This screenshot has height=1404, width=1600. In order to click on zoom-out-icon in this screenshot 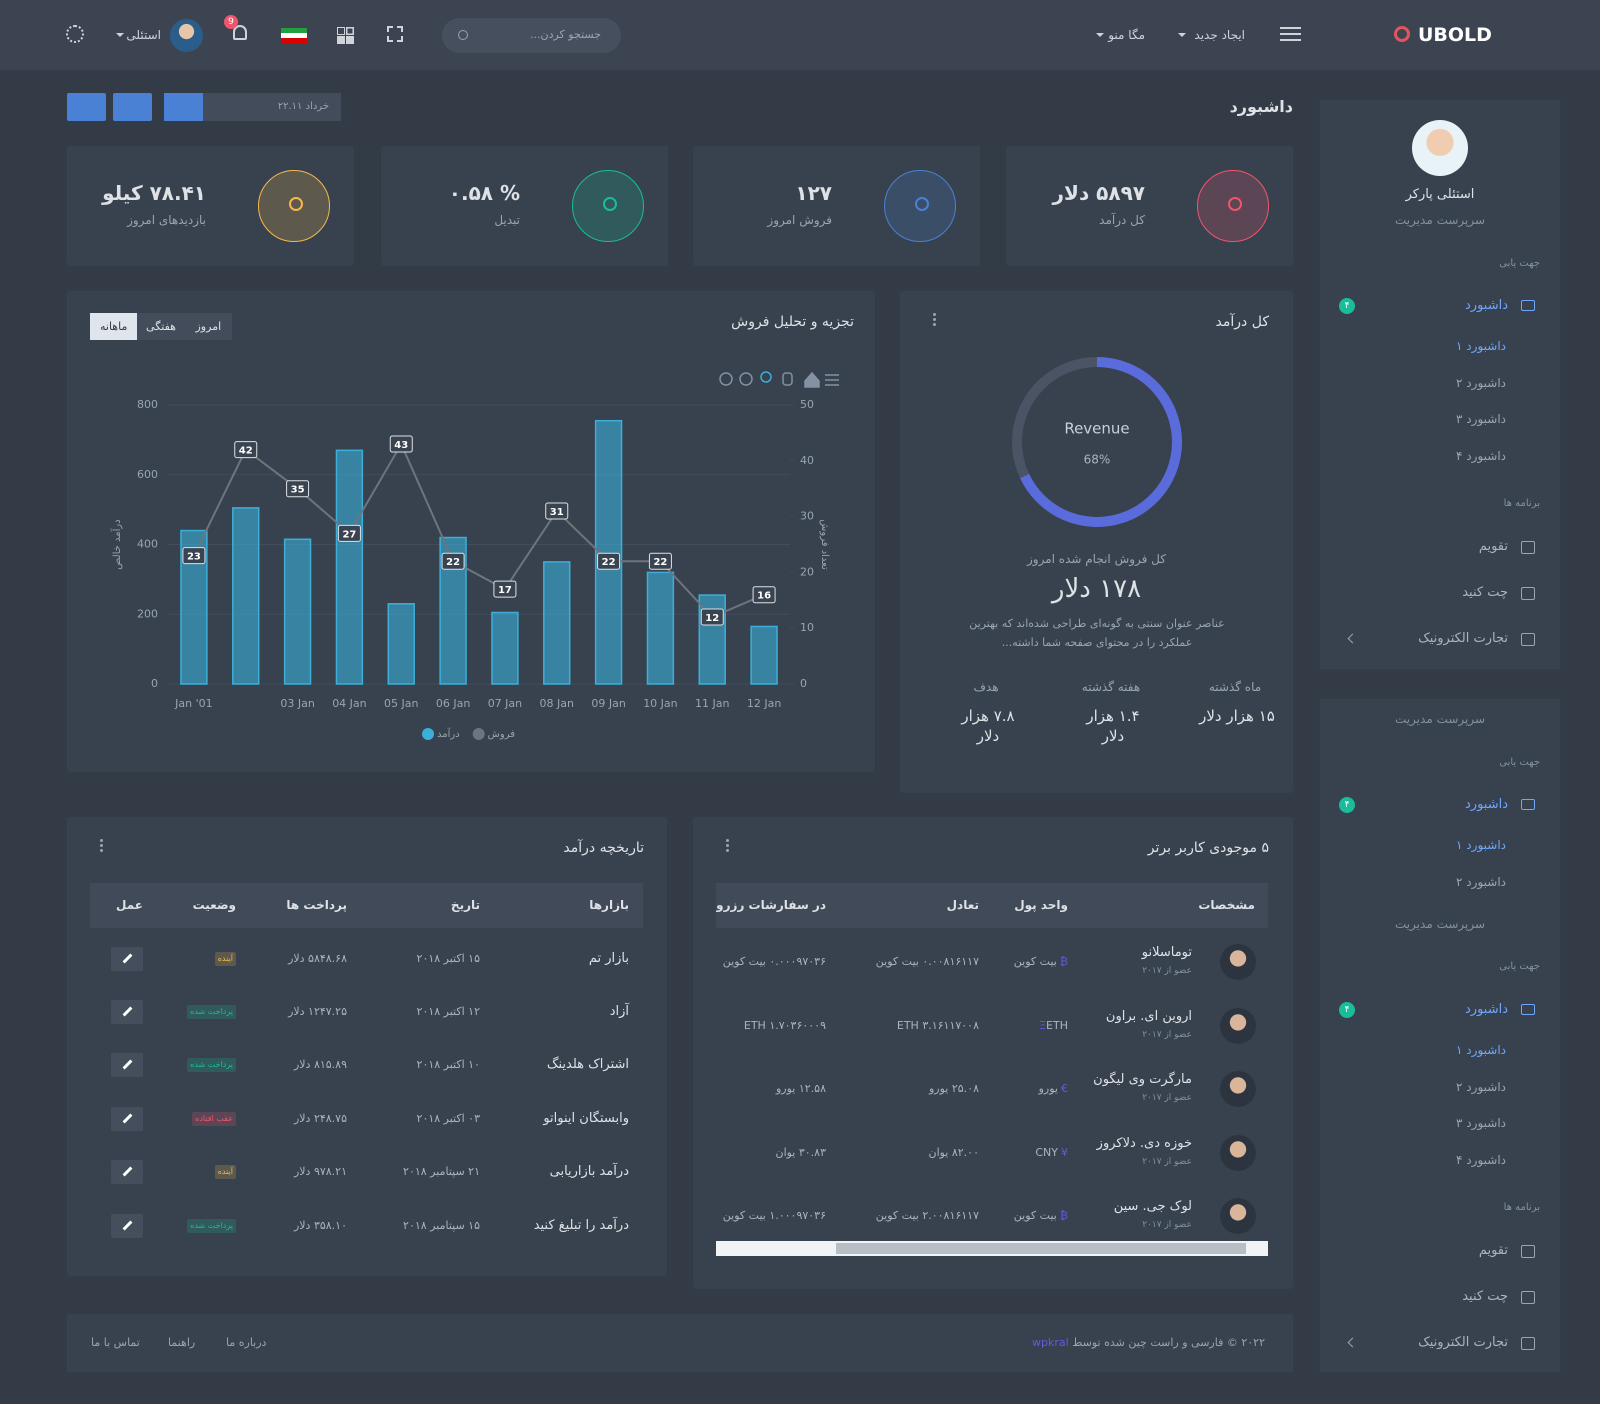, I will do `click(746, 379)`.